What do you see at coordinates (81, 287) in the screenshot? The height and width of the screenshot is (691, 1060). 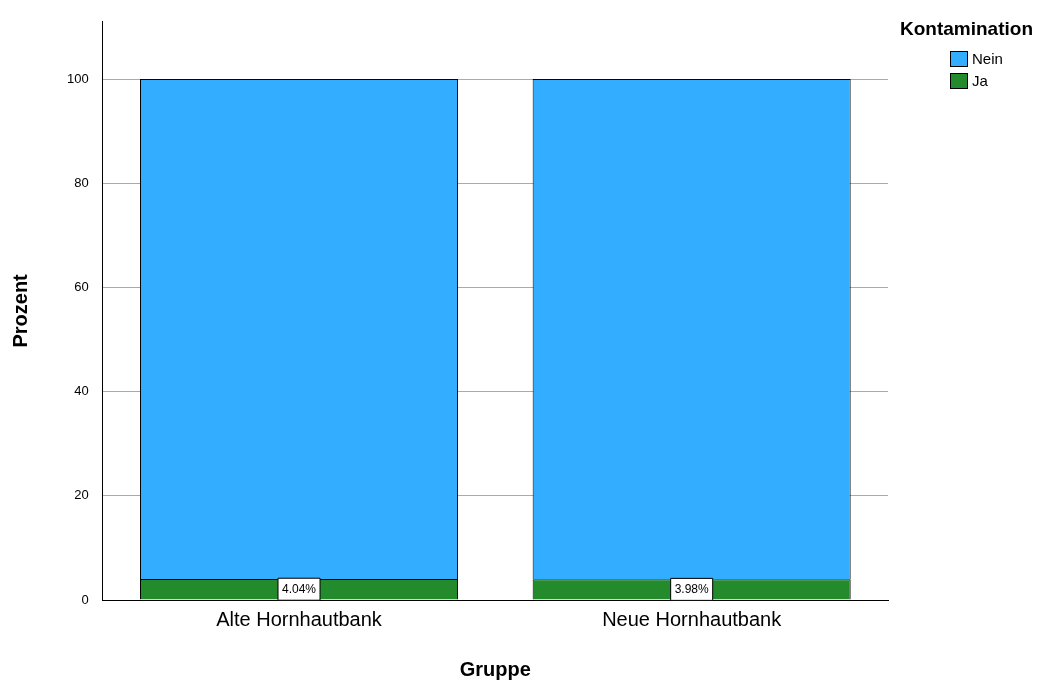 I see `y-tick-label: 60` at bounding box center [81, 287].